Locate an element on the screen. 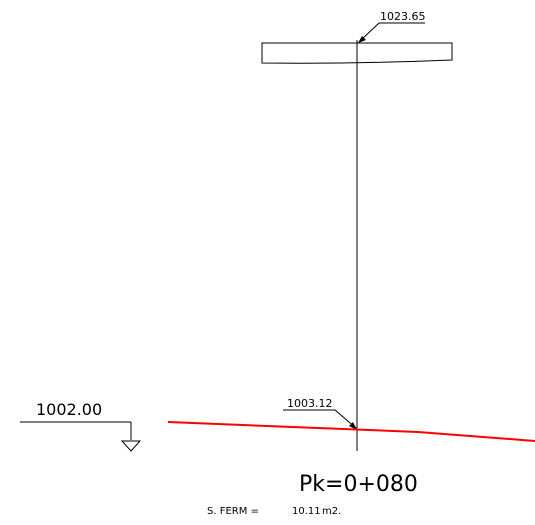  area-label: S. FERM = is located at coordinates (233, 511).